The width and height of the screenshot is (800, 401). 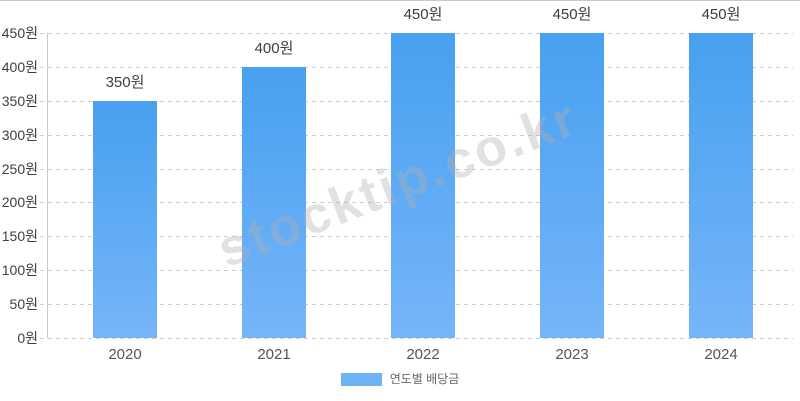 What do you see at coordinates (47, 185) in the screenshot?
I see `y-axis-line` at bounding box center [47, 185].